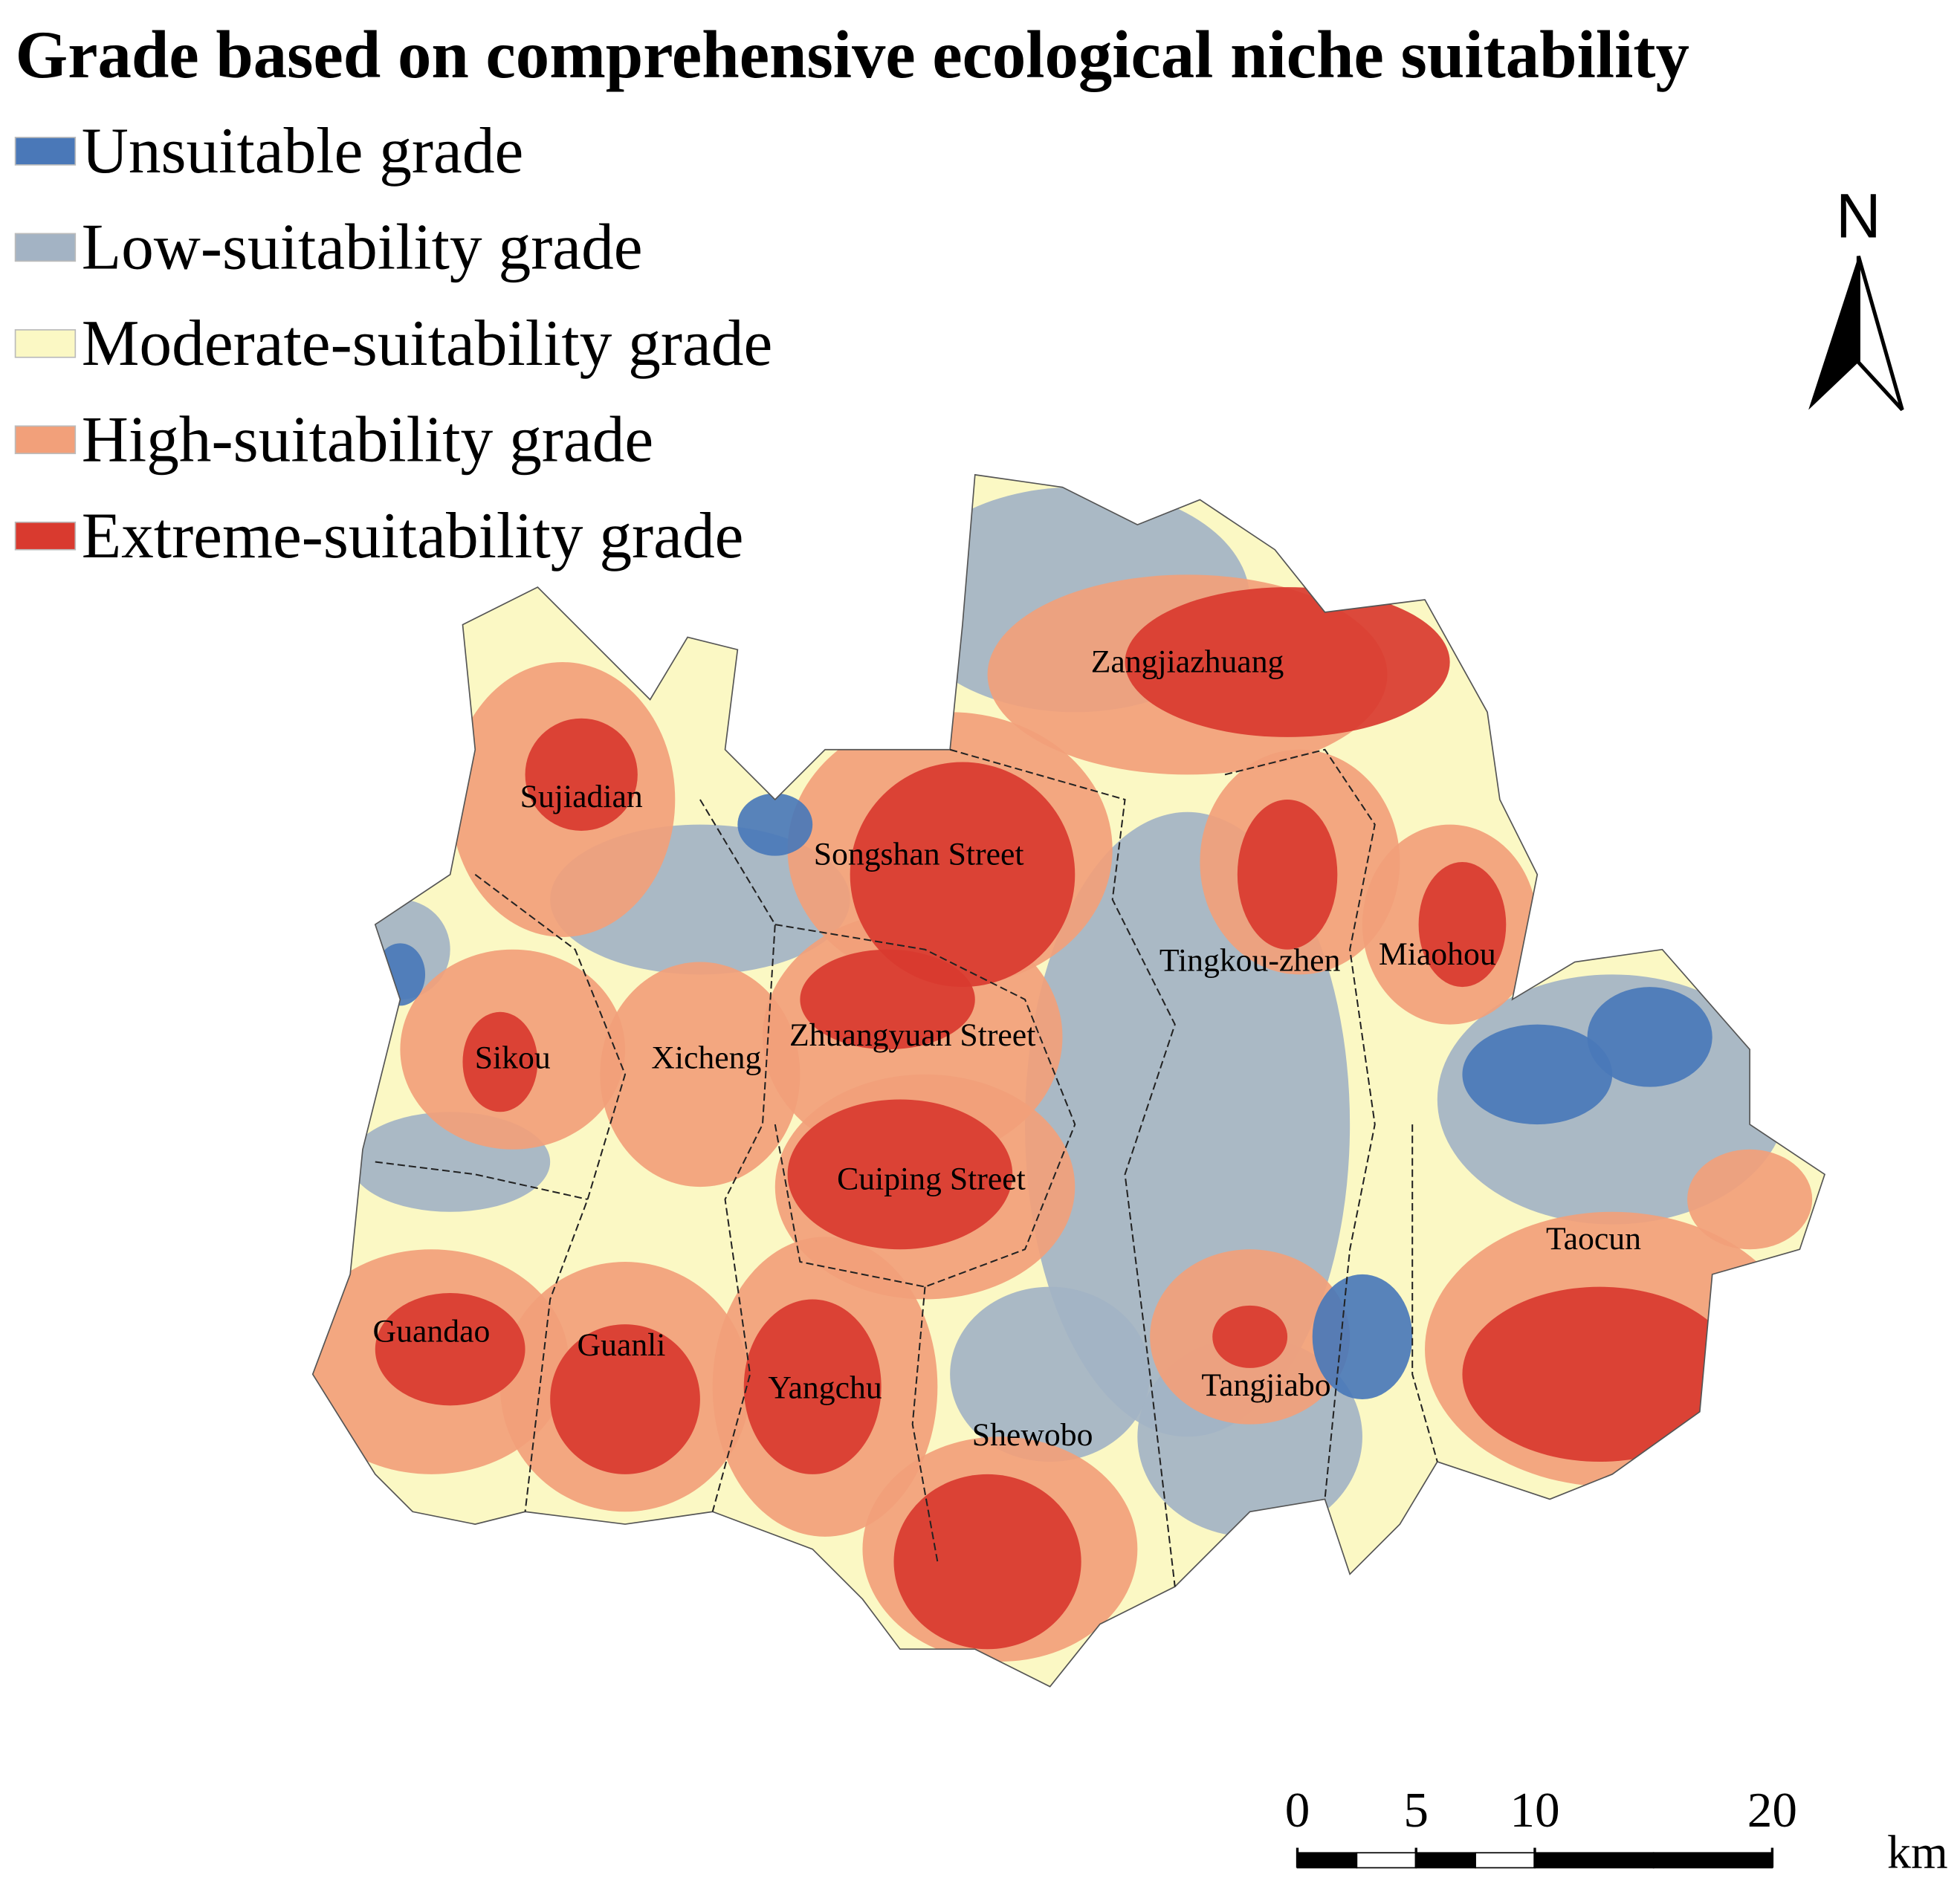 The image size is (1960, 1889). Describe the element at coordinates (1250, 960) in the screenshot. I see `place-label: Tingkou-zhen` at that location.